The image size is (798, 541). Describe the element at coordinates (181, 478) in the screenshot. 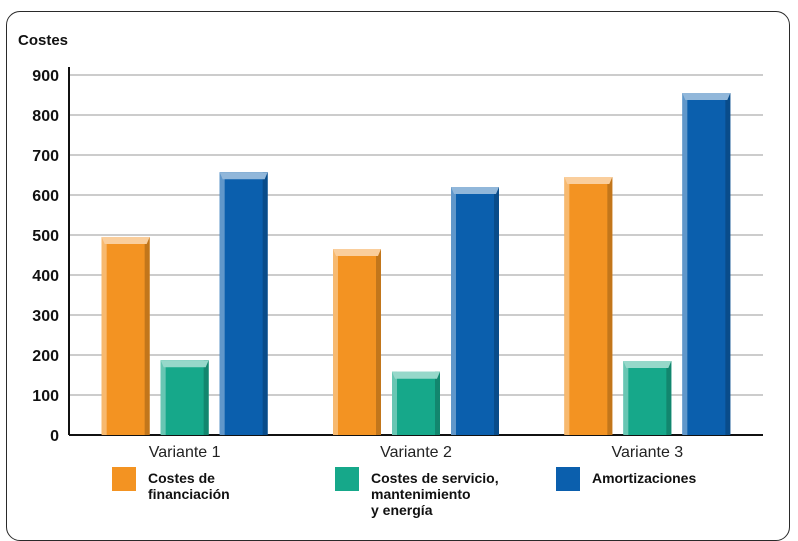

I see `legend-label: Costes de` at that location.